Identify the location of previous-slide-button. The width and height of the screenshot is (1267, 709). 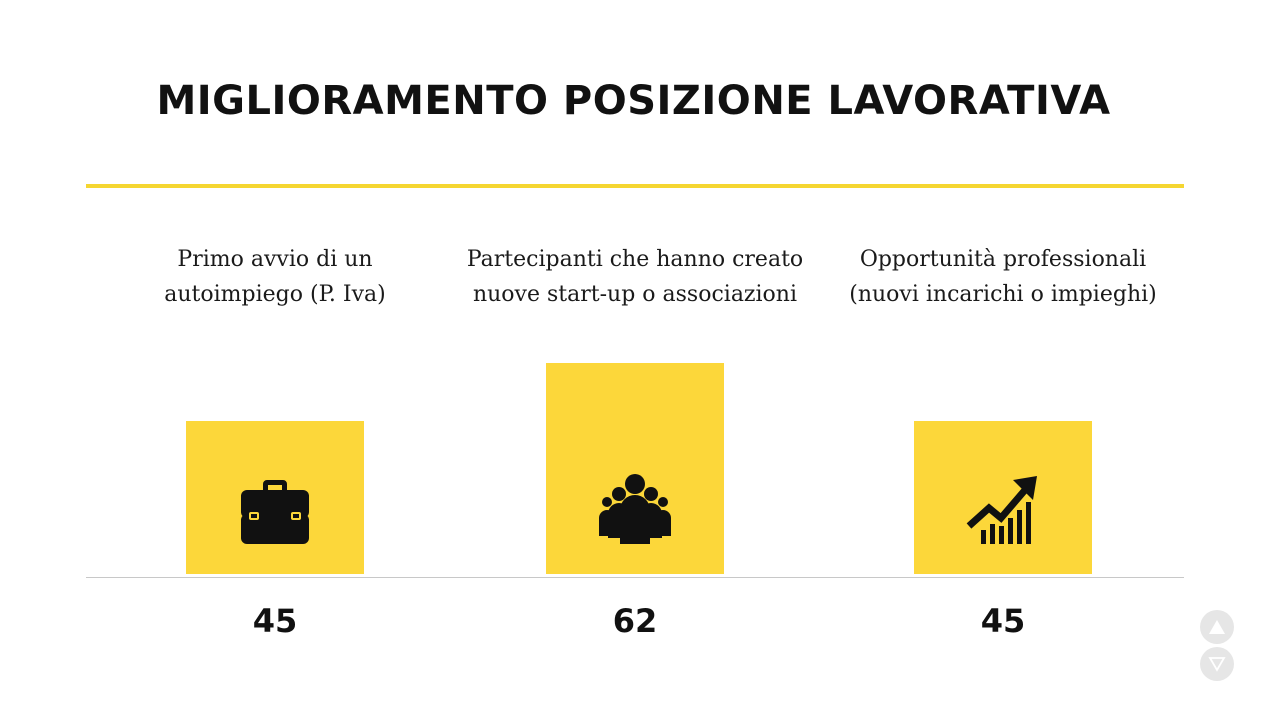
(1217, 627).